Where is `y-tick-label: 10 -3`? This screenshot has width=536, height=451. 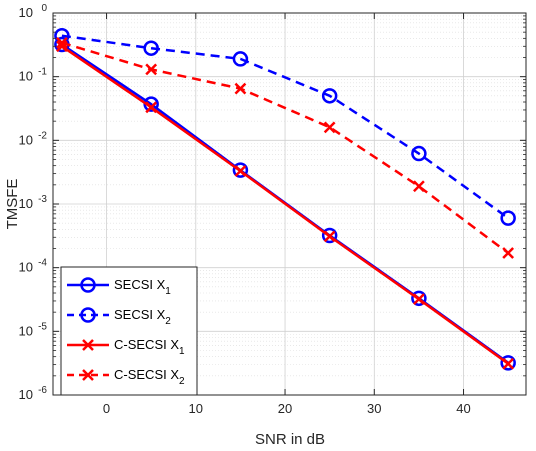
y-tick-label: 10 -3 is located at coordinates (33, 202).